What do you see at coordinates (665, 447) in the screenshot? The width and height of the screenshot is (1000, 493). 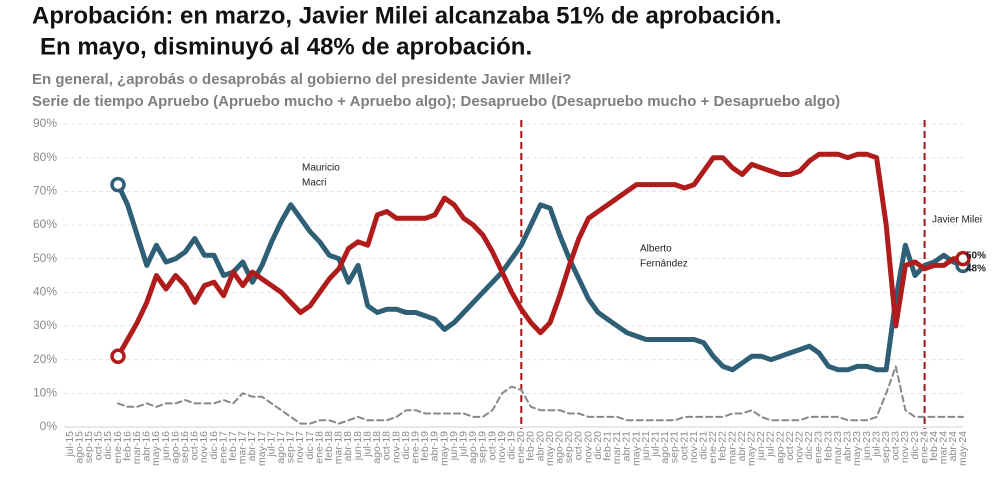 I see `x-tick-label: ago-21` at bounding box center [665, 447].